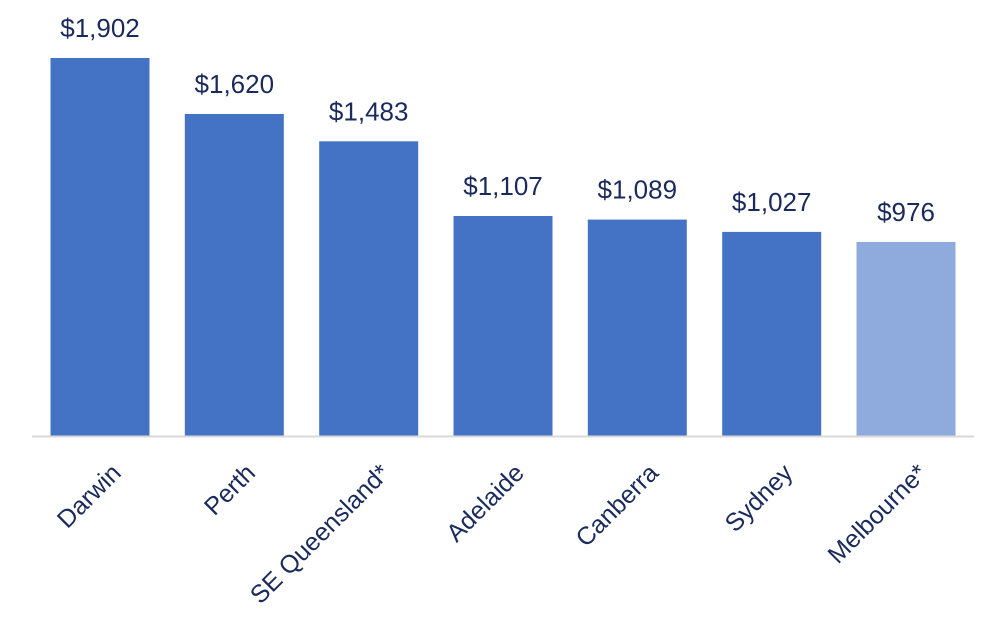  I want to click on value-label: $1,483, so click(369, 111).